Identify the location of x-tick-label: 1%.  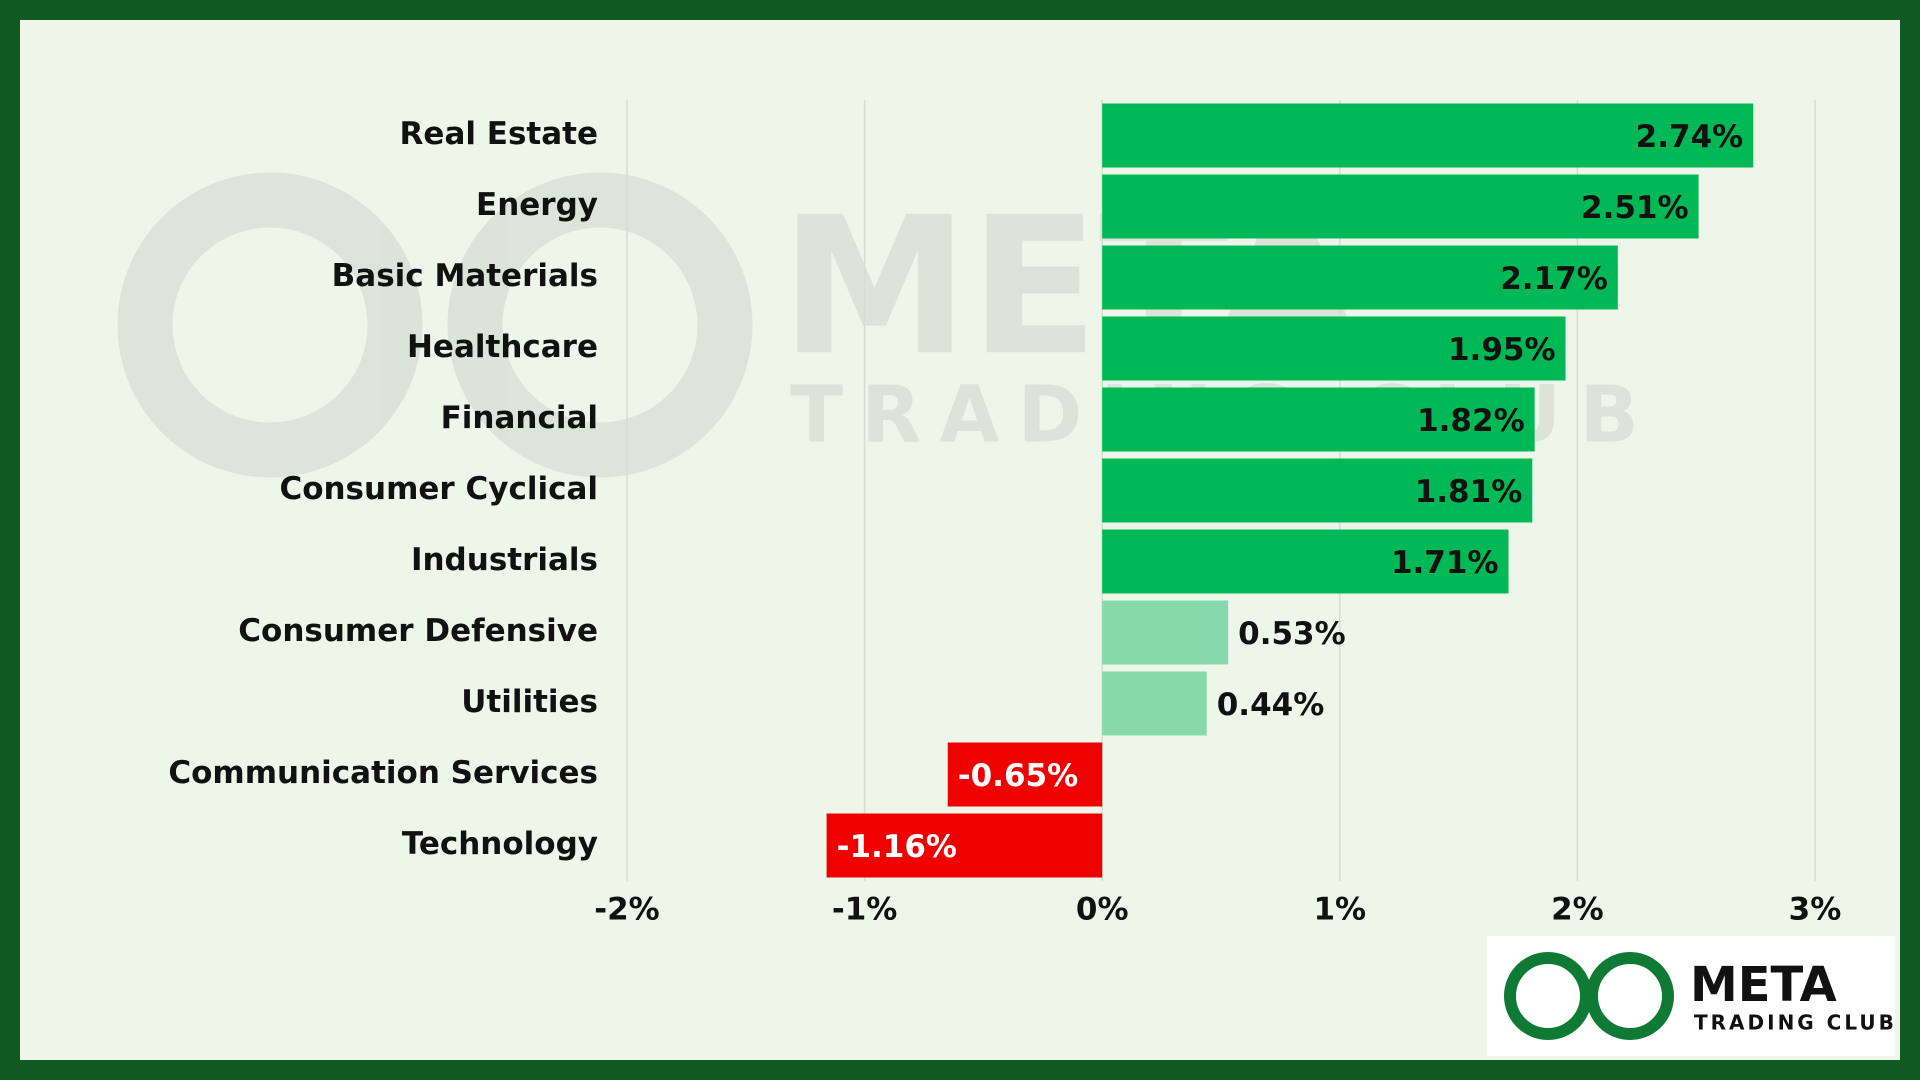
(1339, 910).